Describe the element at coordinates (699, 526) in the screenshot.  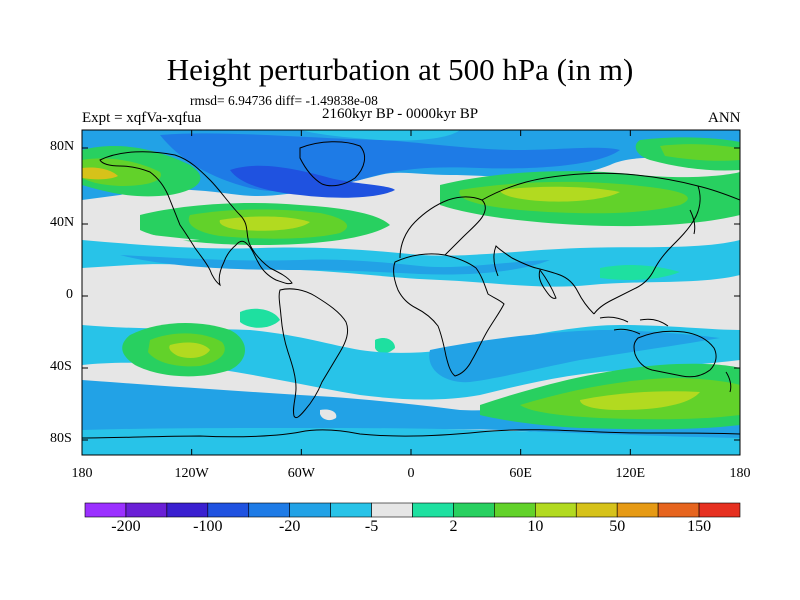
I see `colorbar-label: 150` at that location.